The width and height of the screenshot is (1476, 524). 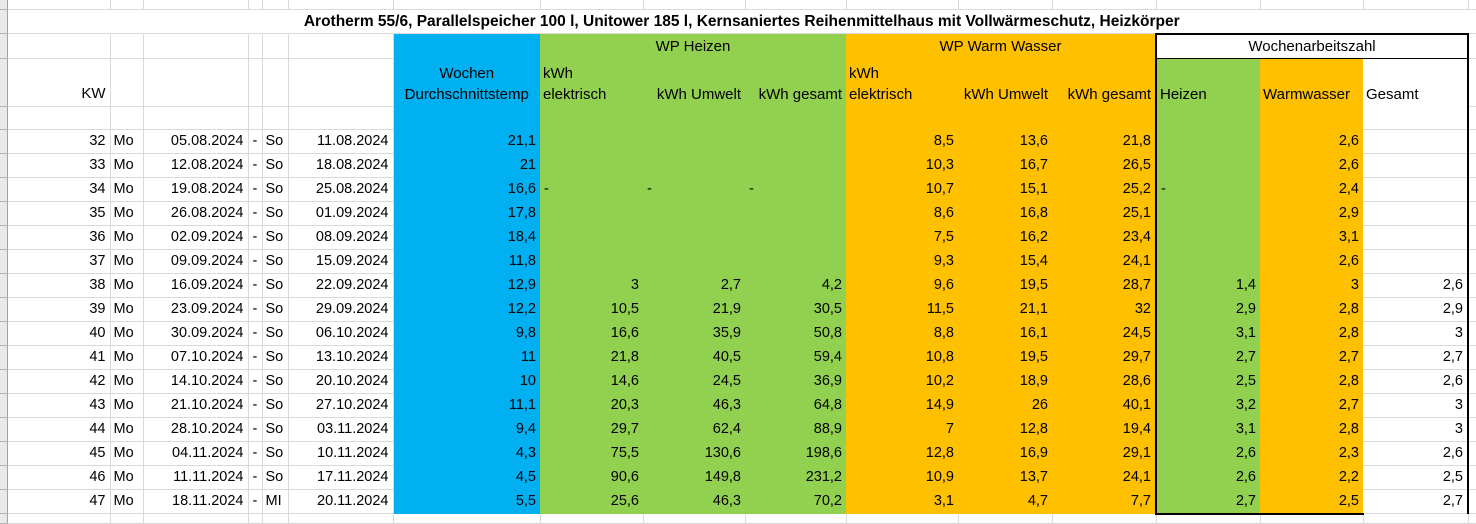 What do you see at coordinates (795, 333) in the screenshot?
I see `cell-heizen-kwh-gesamt: 50,8` at bounding box center [795, 333].